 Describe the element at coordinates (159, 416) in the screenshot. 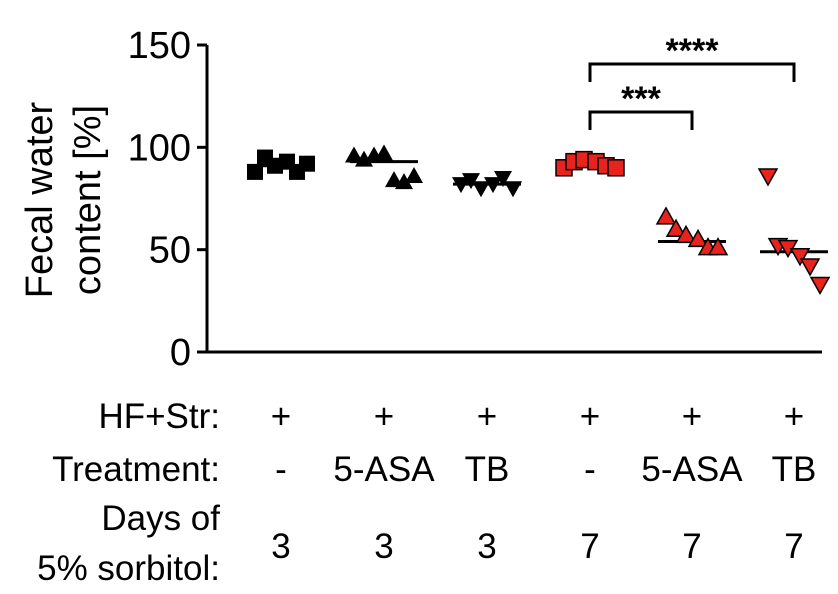

I see `row-label-hf: HF+Str:` at that location.